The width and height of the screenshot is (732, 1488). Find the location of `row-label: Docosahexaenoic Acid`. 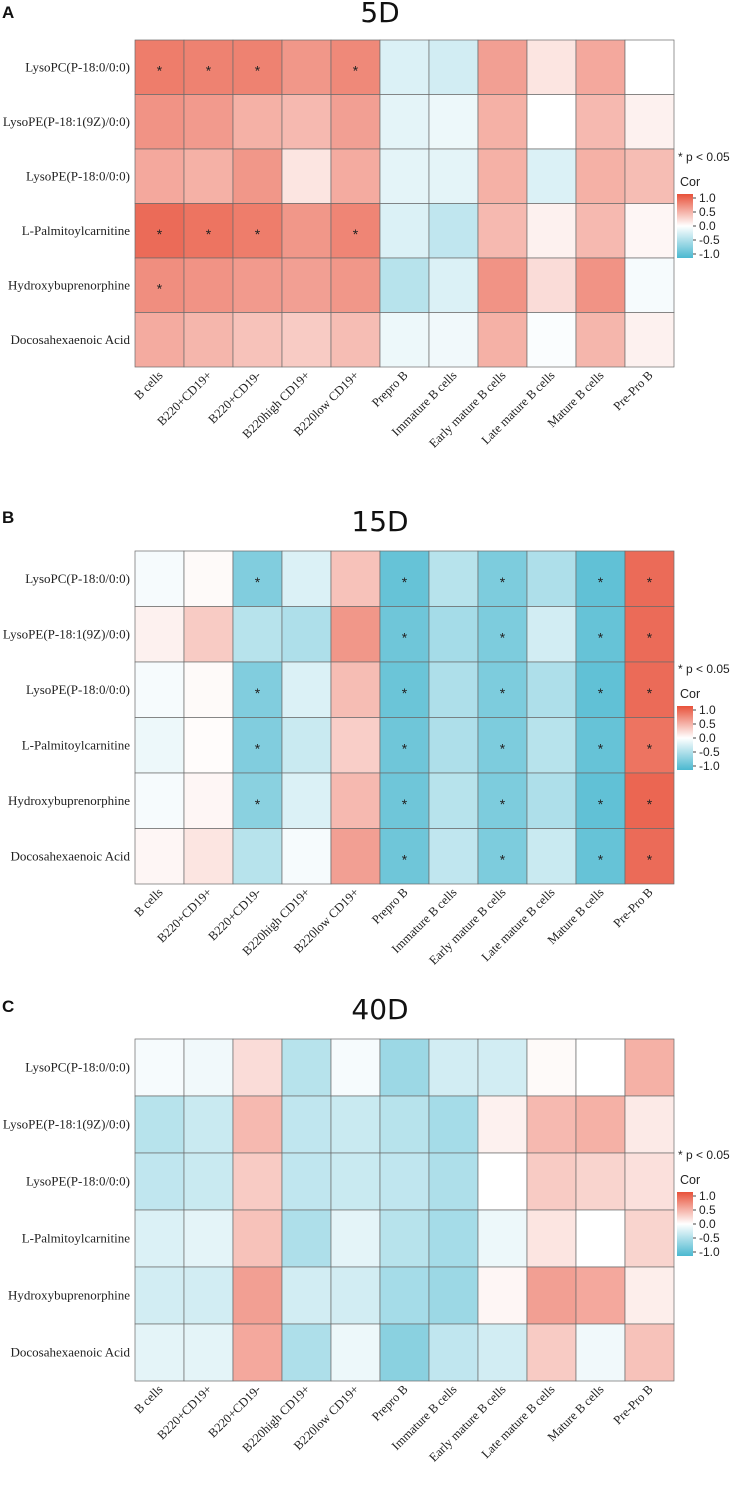

row-label: Docosahexaenoic Acid is located at coordinates (71, 855).